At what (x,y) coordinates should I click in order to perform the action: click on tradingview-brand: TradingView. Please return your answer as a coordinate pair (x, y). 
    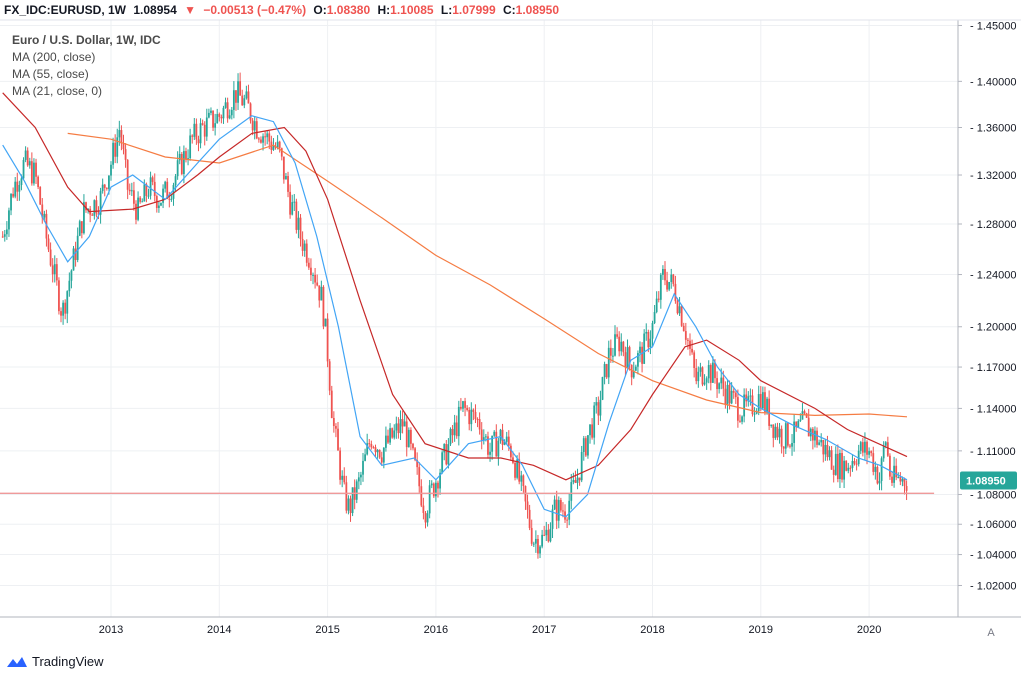
    Looking at the image, I should click on (68, 661).